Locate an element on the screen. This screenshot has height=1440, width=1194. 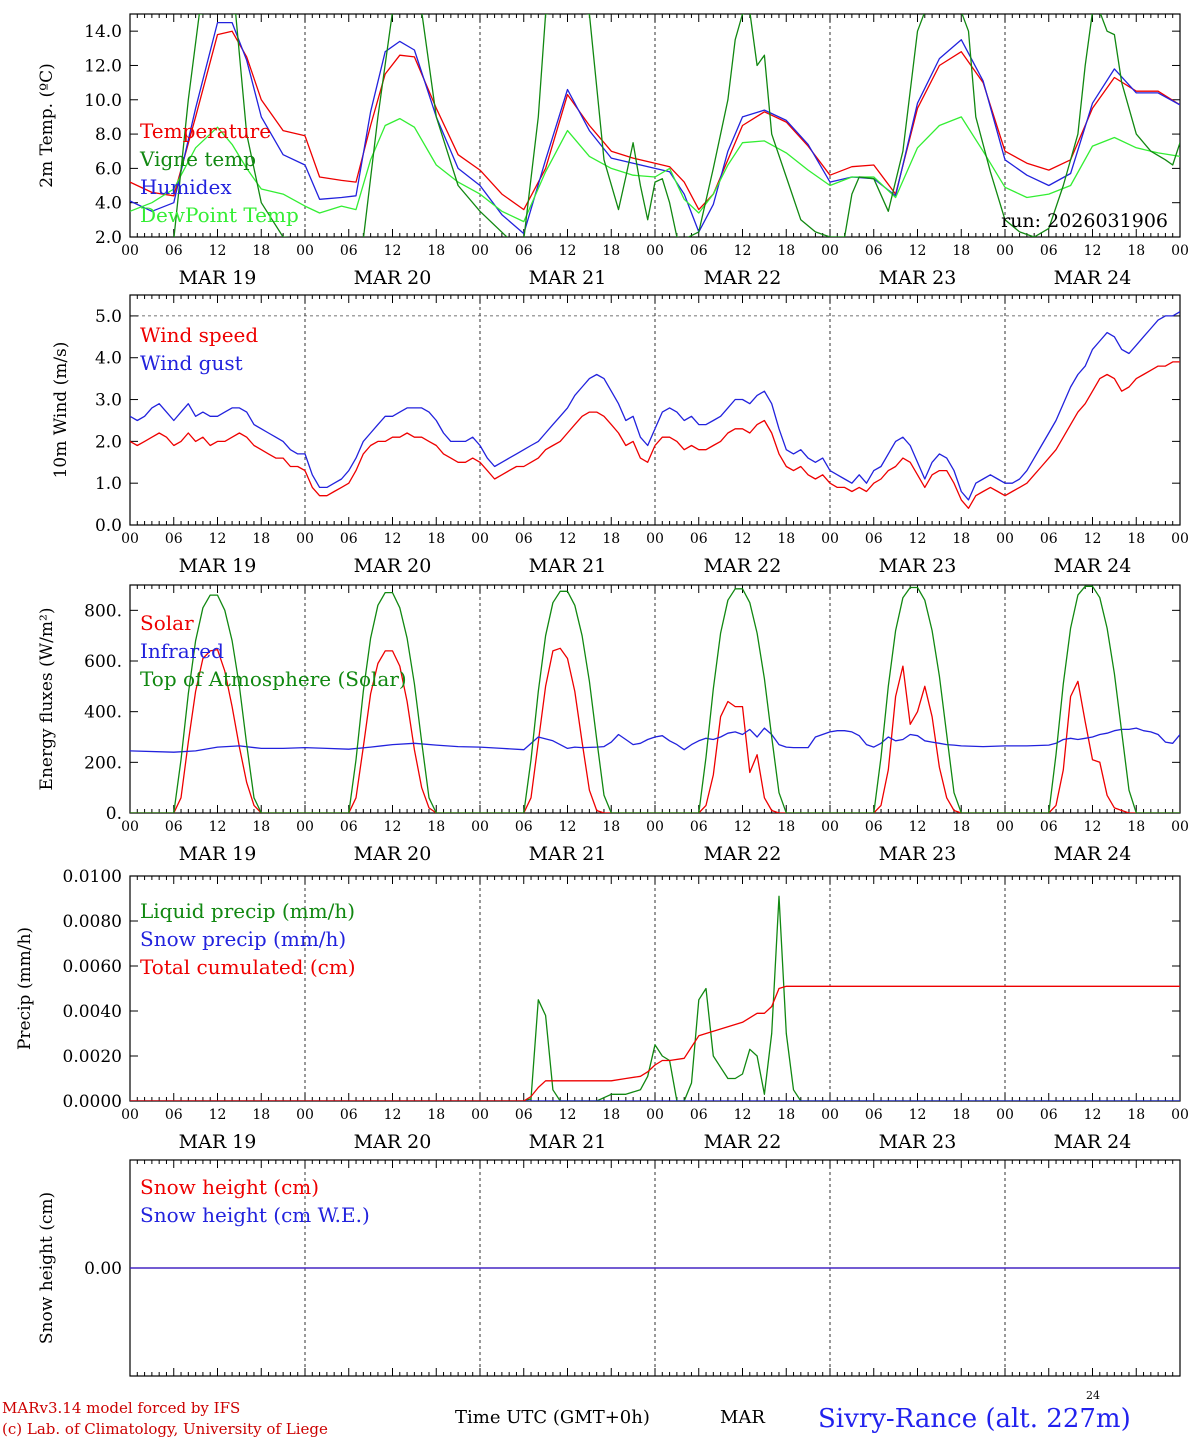
legend-entry: Wind speed is located at coordinates (199, 335).